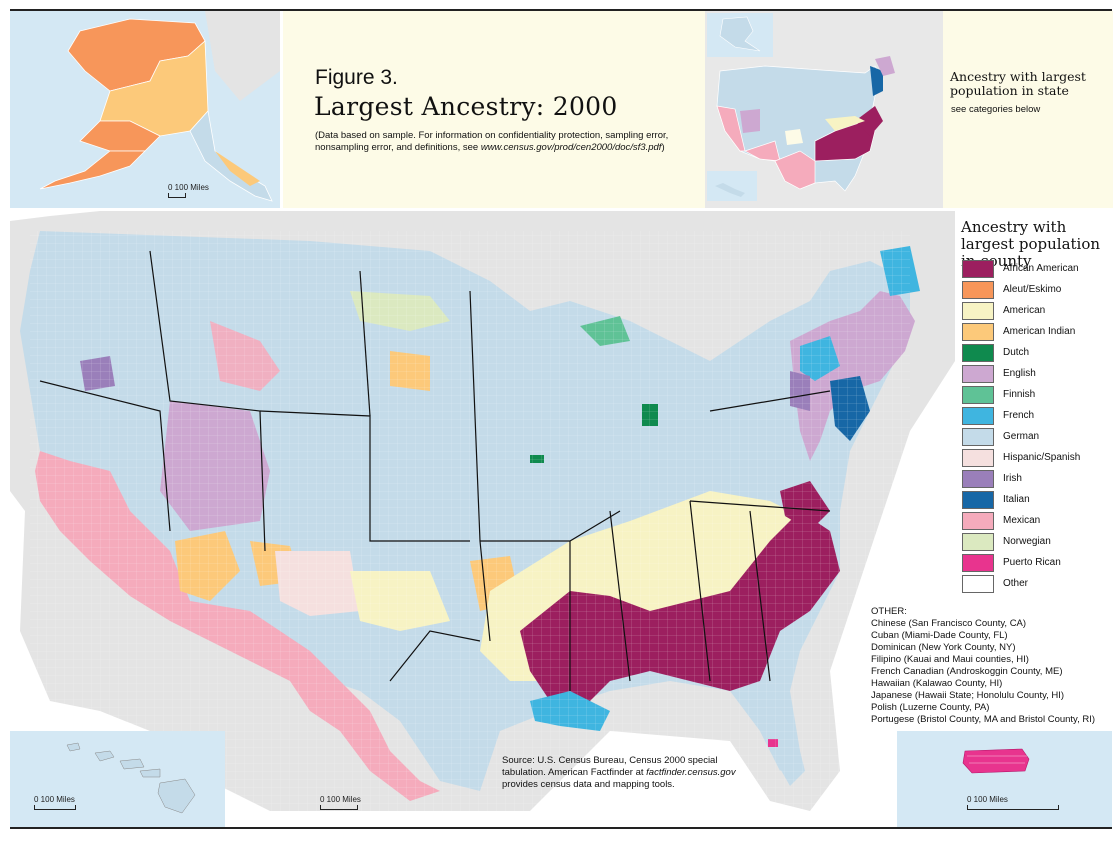 The image size is (1120, 841). I want to click on top-rule, so click(561, 10).